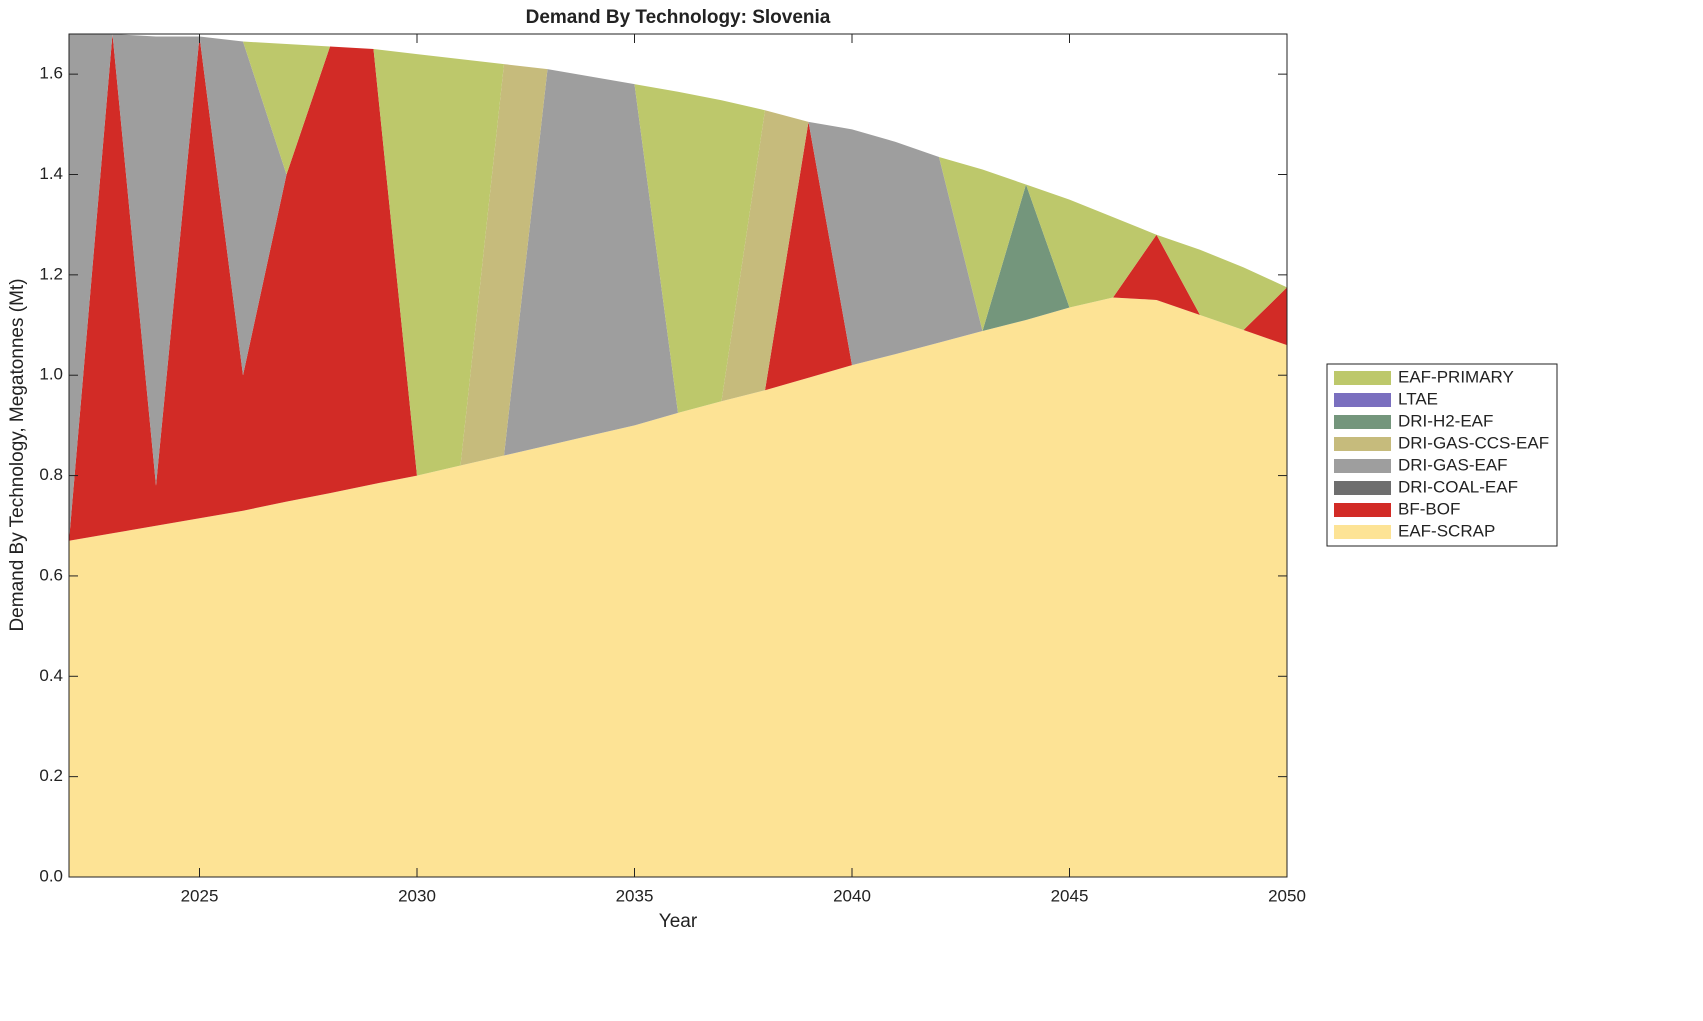  I want to click on y-tick-label: 1.0, so click(51, 374).